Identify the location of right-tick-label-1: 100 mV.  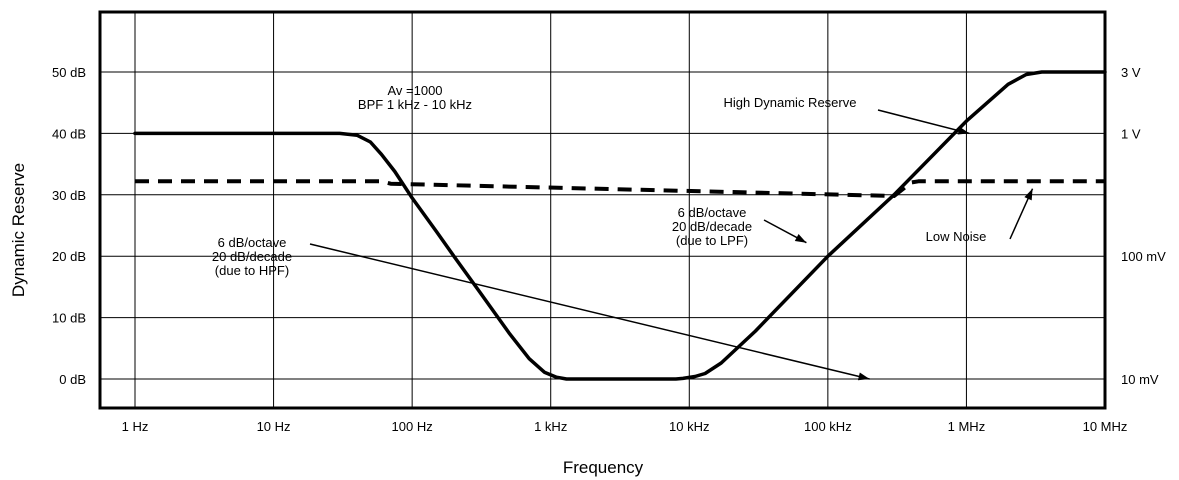
(1143, 256).